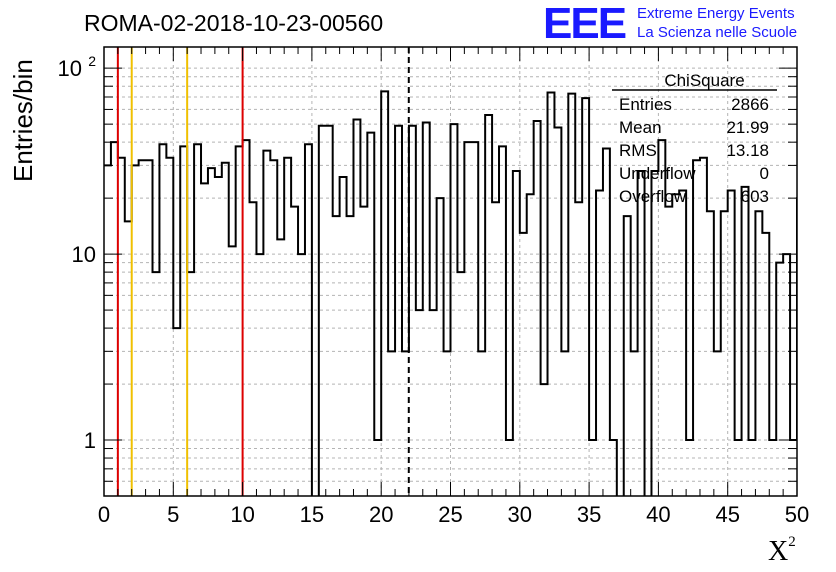  Describe the element at coordinates (638, 150) in the screenshot. I see `stats-row-label: RMS` at that location.